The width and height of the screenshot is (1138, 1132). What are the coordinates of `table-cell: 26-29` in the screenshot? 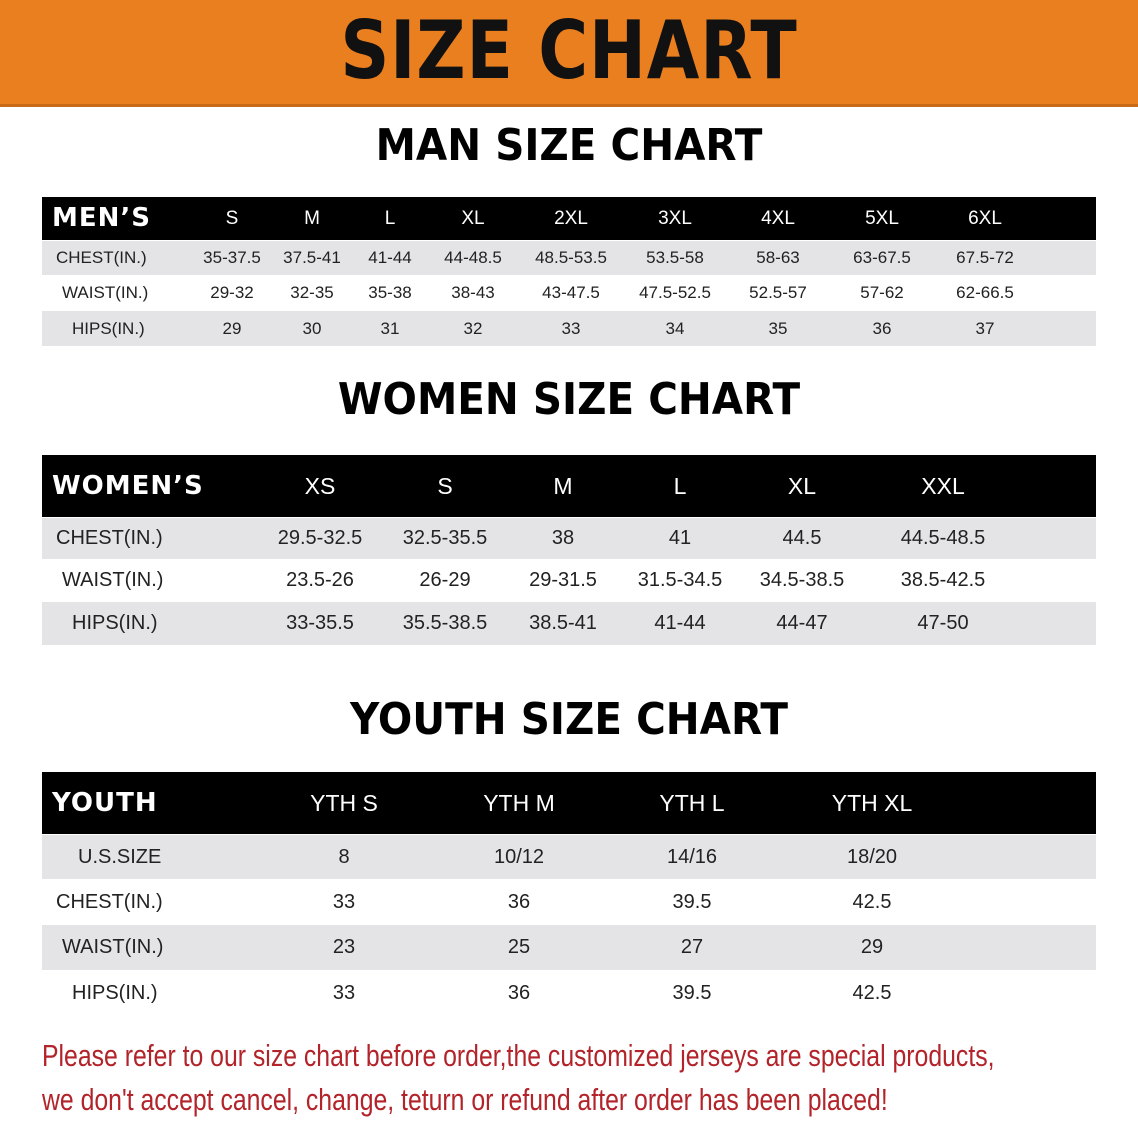 It's located at (445, 580).